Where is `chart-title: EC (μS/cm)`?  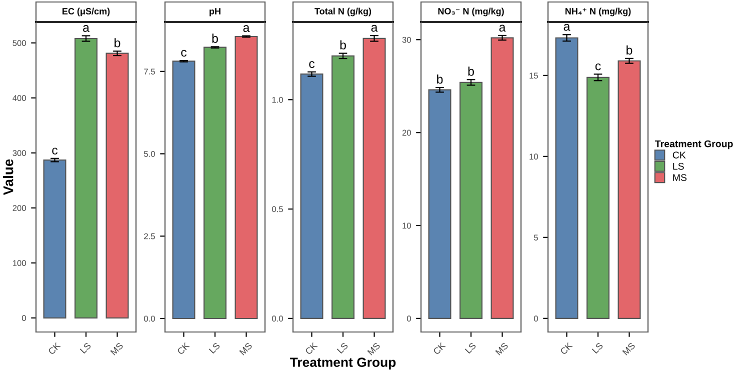 chart-title: EC (μS/cm) is located at coordinates (86, 12).